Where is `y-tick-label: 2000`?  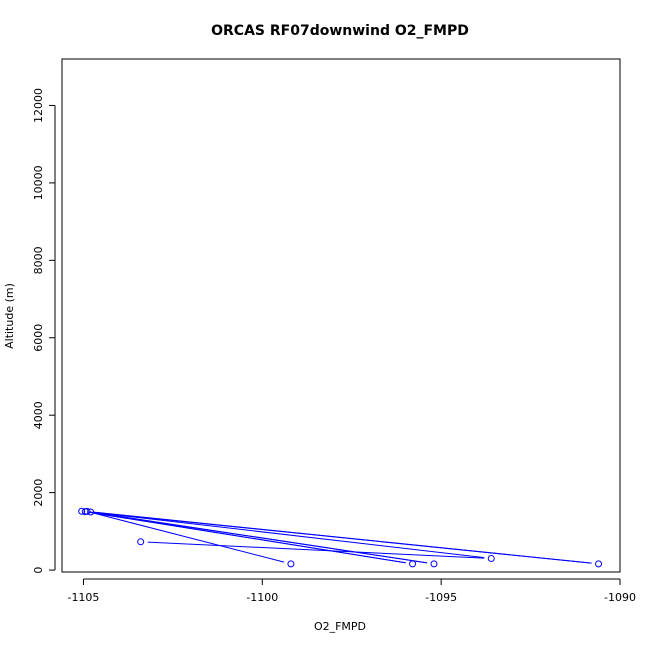 y-tick-label: 2000 is located at coordinates (38, 493).